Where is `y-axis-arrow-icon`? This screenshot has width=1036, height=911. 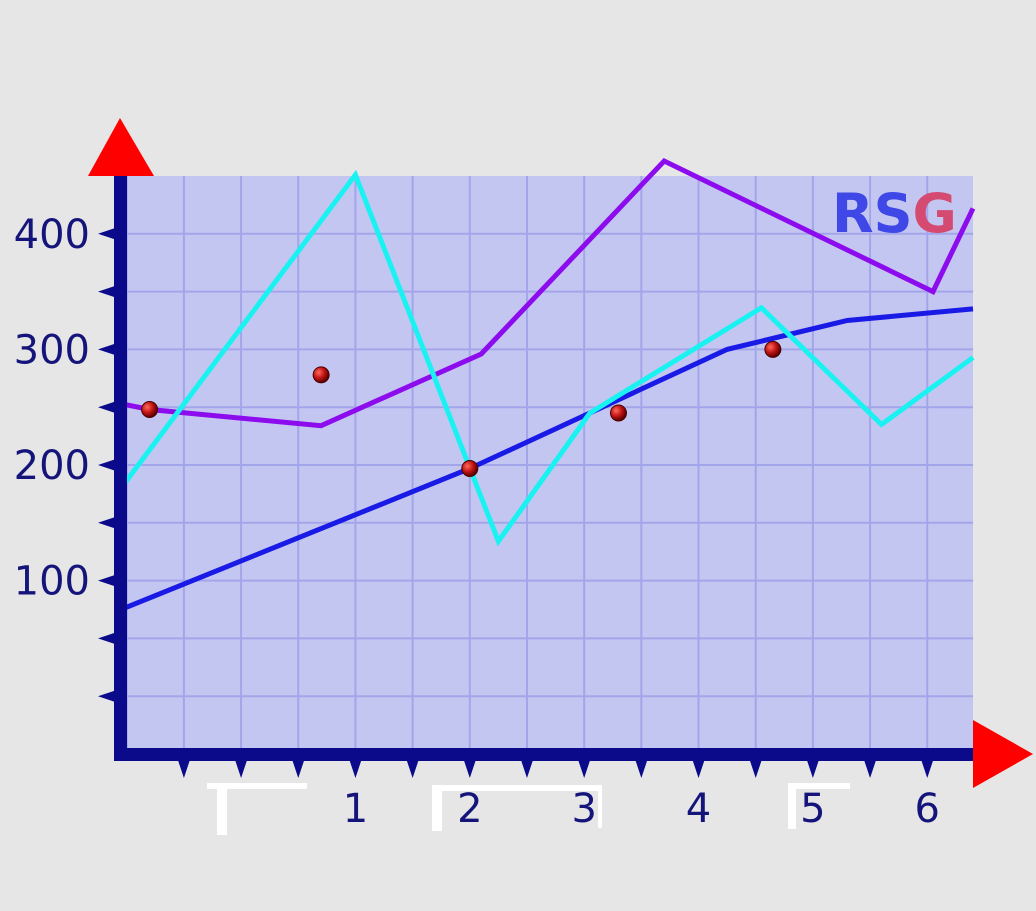 y-axis-arrow-icon is located at coordinates (121, 147).